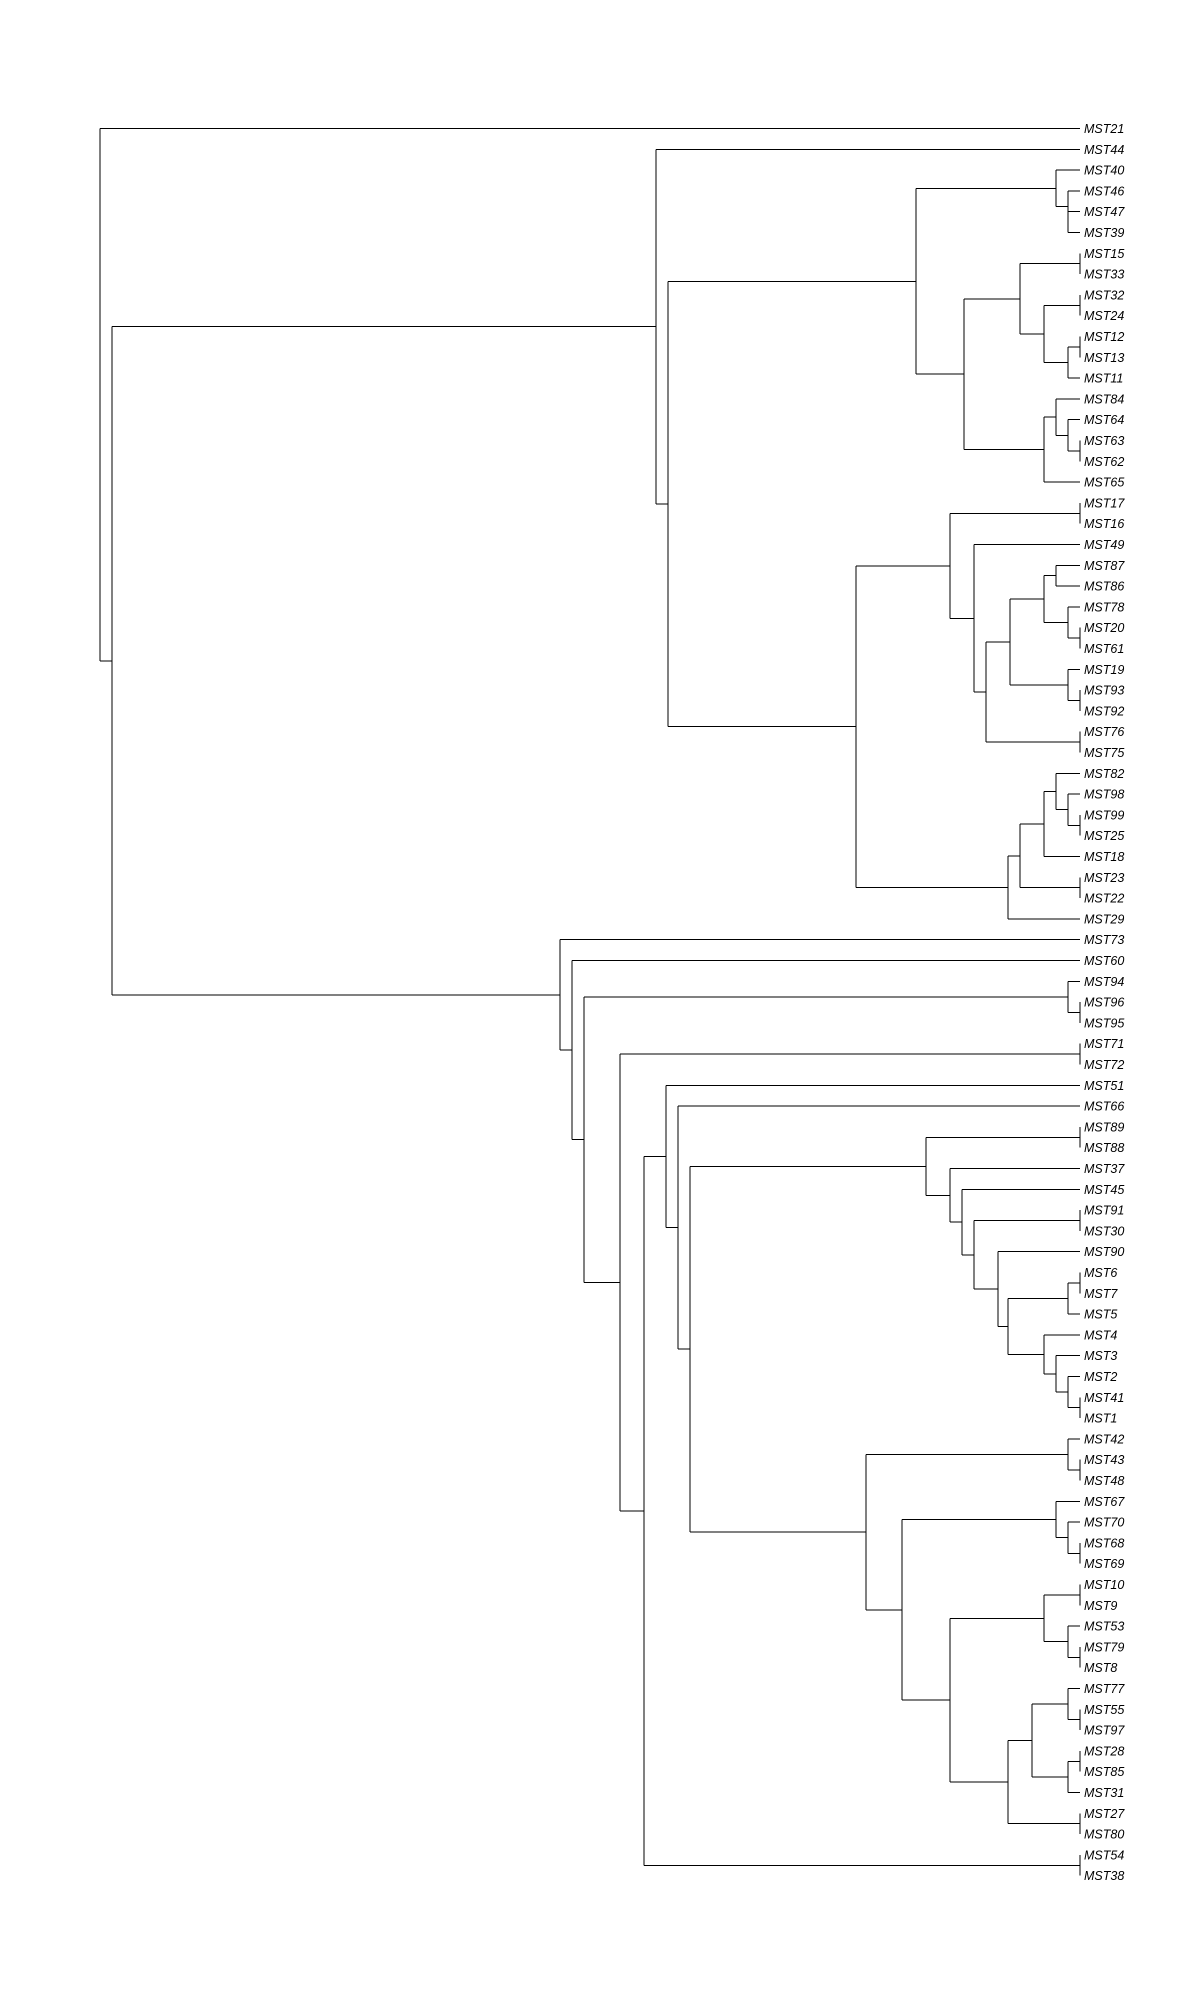 Image resolution: width=1200 pixels, height=2000 pixels. What do you see at coordinates (1104, 483) in the screenshot?
I see `tip-label: MST65` at bounding box center [1104, 483].